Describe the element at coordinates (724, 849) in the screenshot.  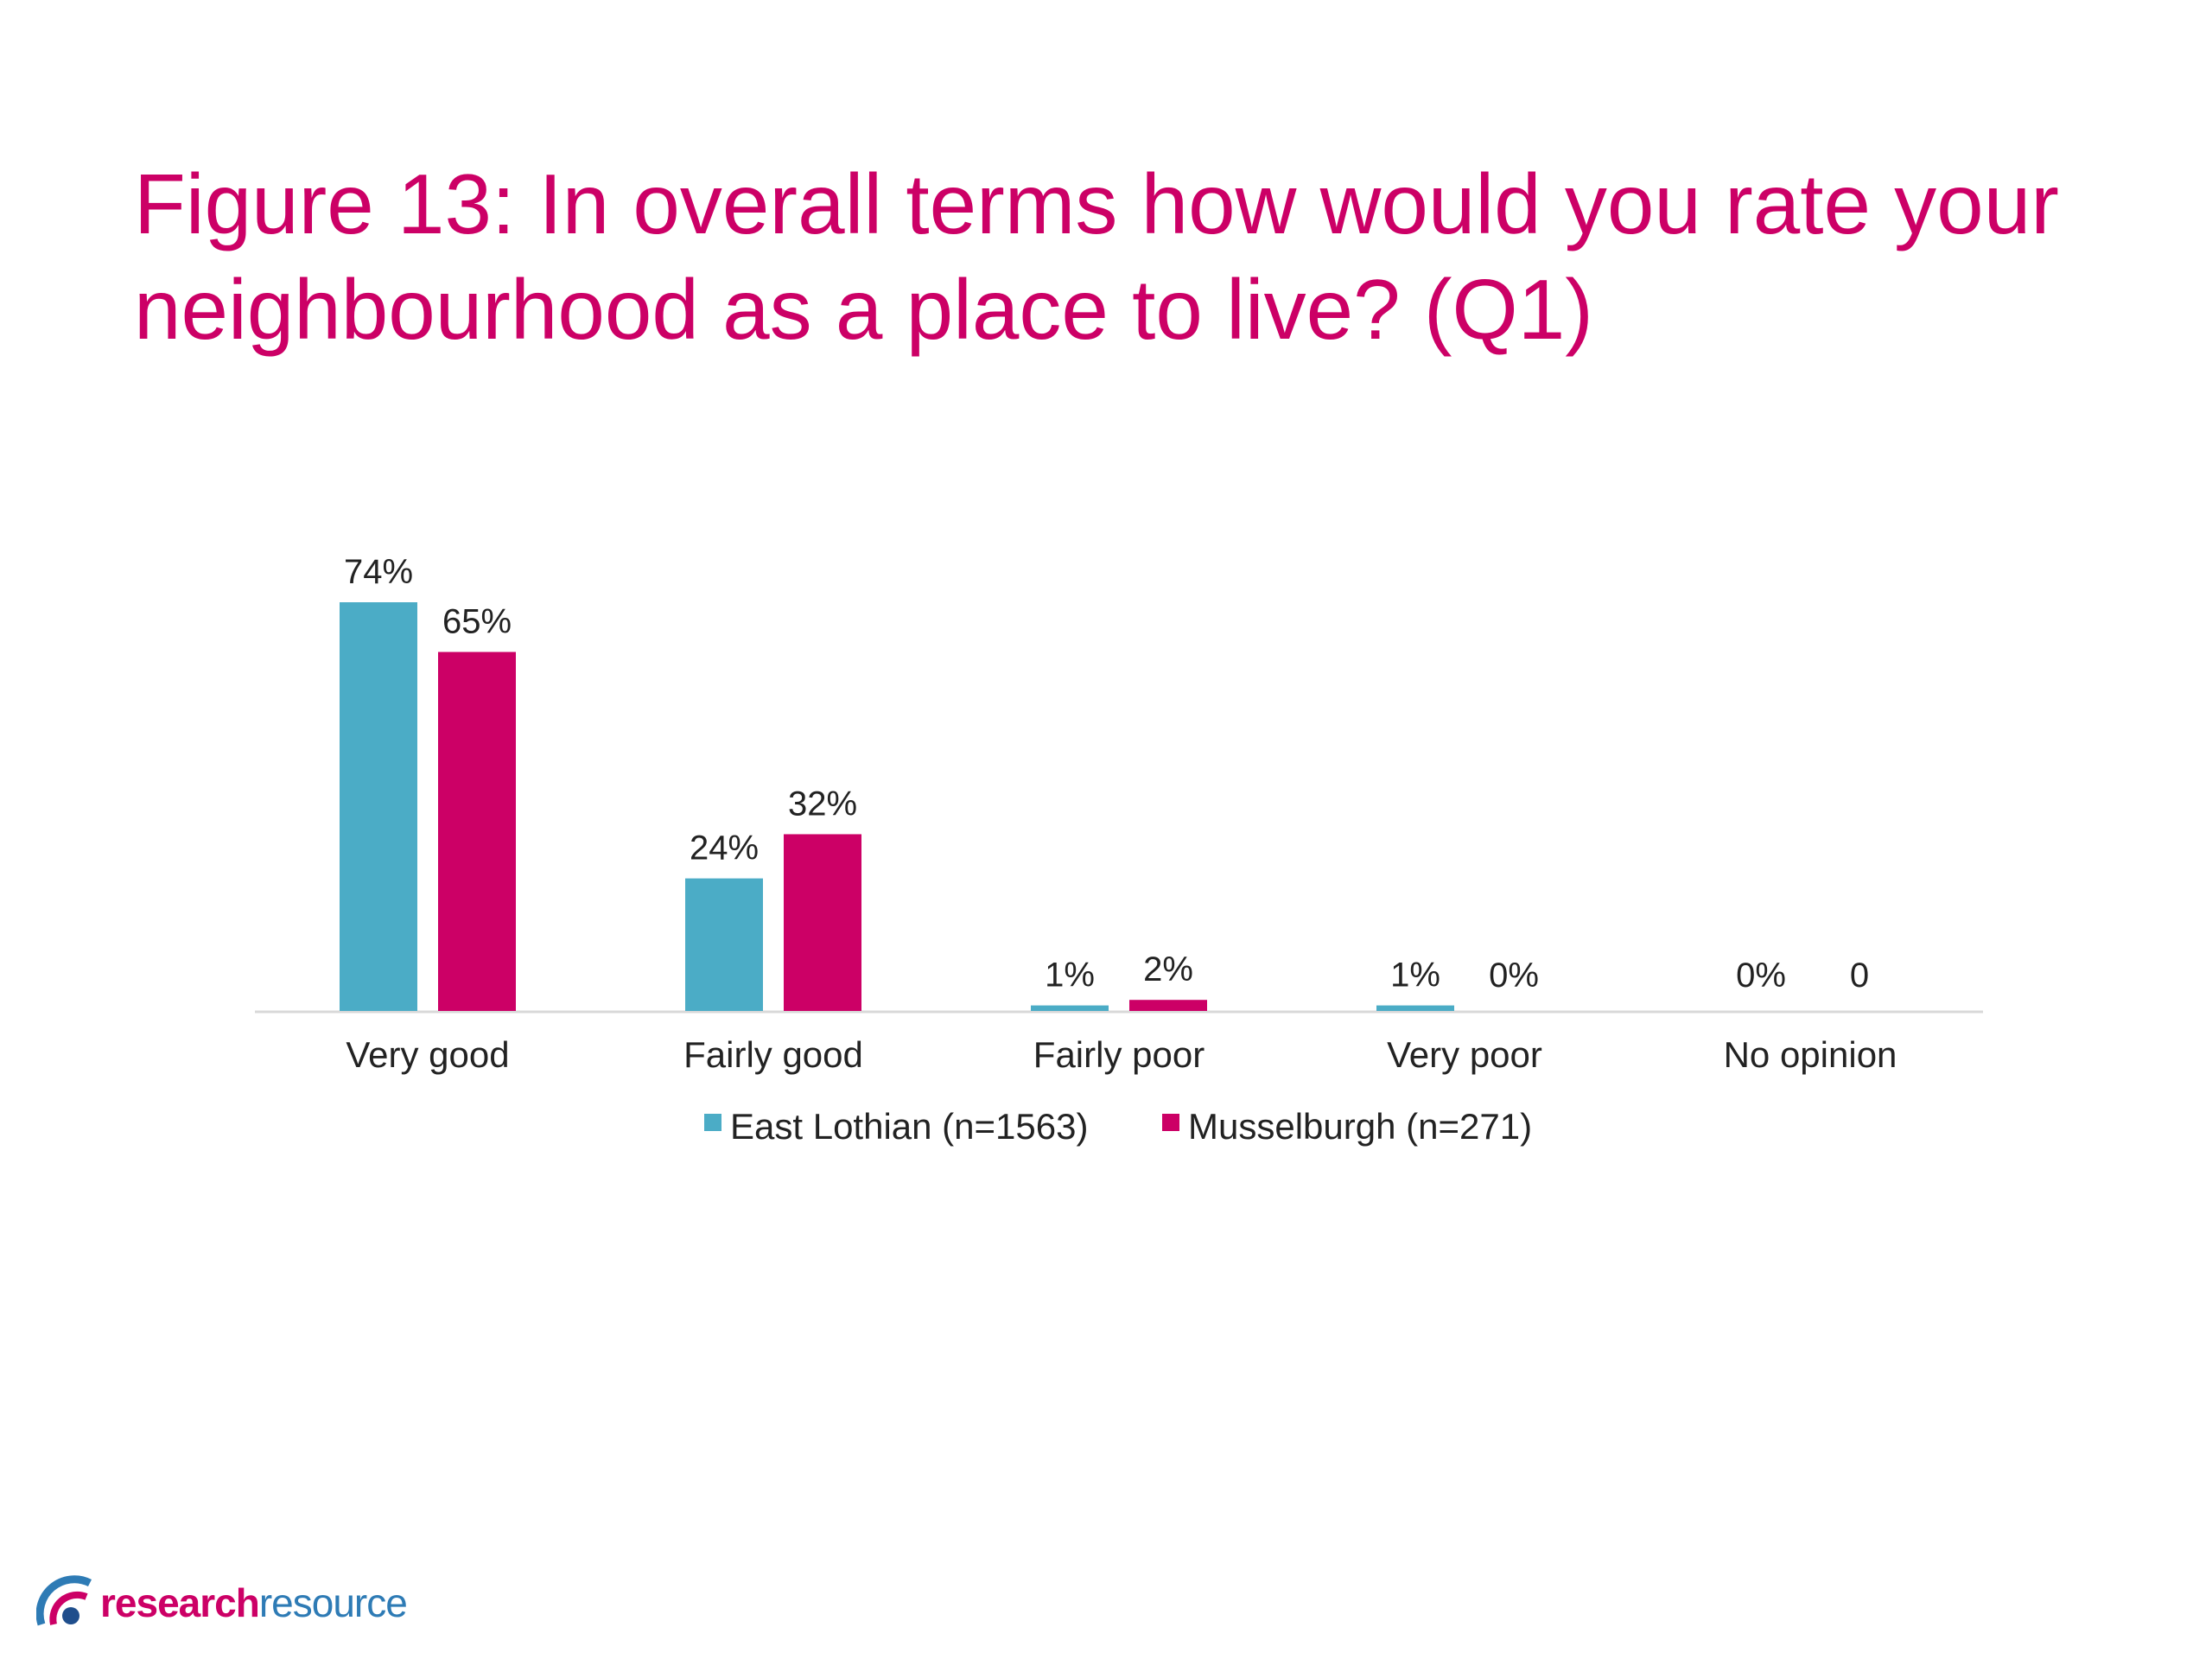
I see `data-label-1-1: 24%` at that location.